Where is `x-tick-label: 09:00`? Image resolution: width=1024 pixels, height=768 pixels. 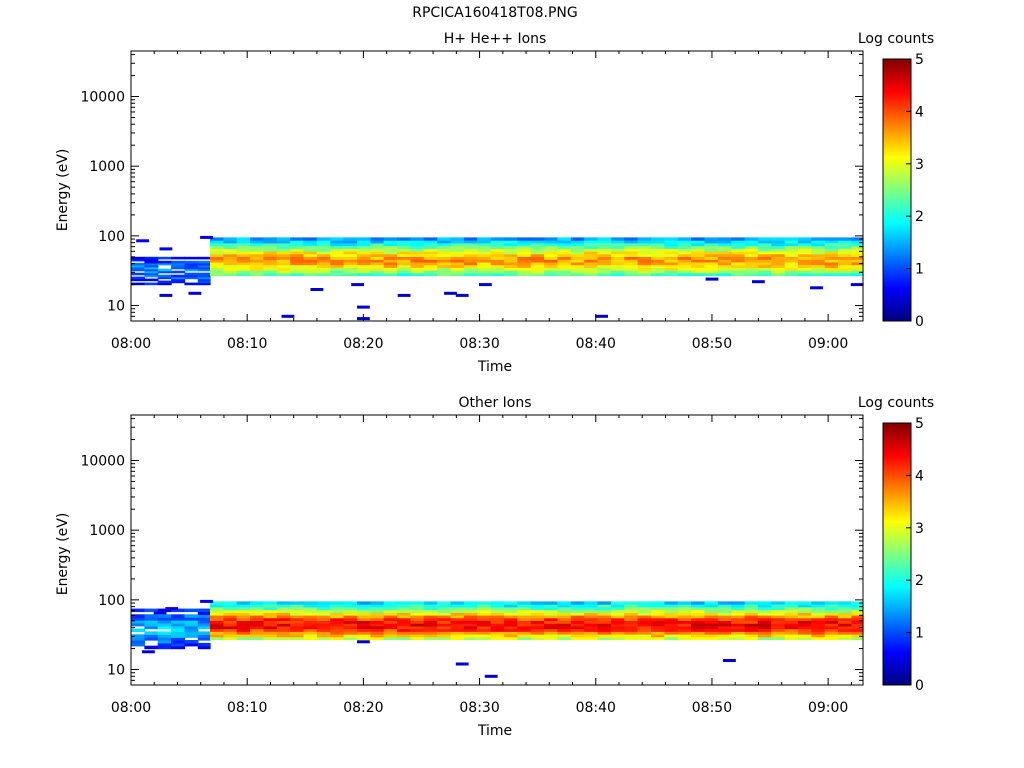 x-tick-label: 09:00 is located at coordinates (828, 344).